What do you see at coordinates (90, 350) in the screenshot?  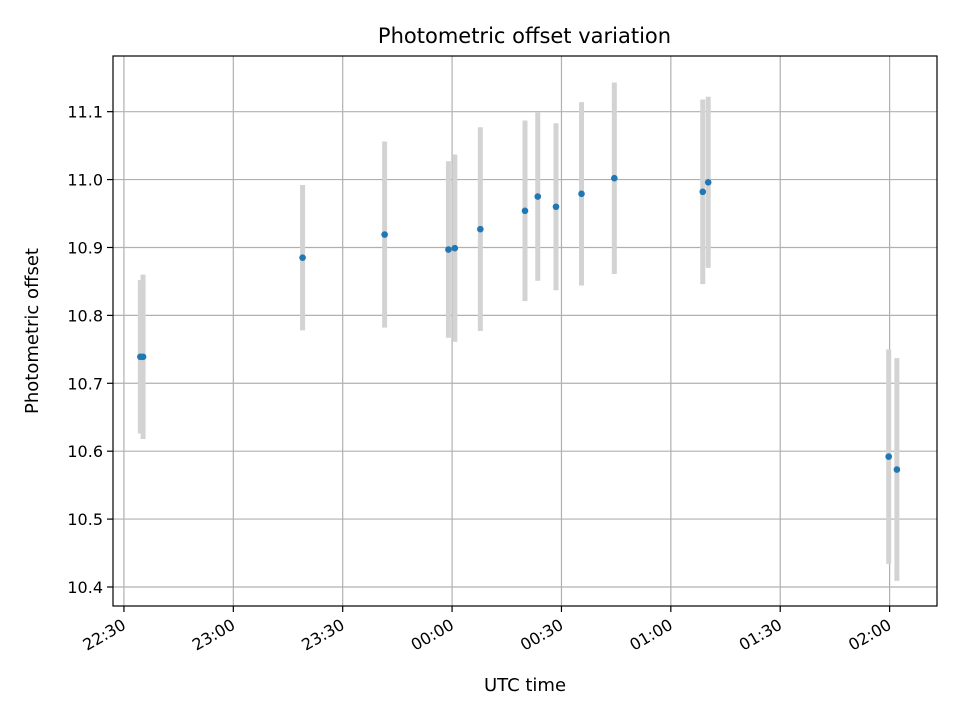 I see `y-axis-ticks: 10.4 10.5 10.6 10.7 10.8 10.9 11.0 11.1` at bounding box center [90, 350].